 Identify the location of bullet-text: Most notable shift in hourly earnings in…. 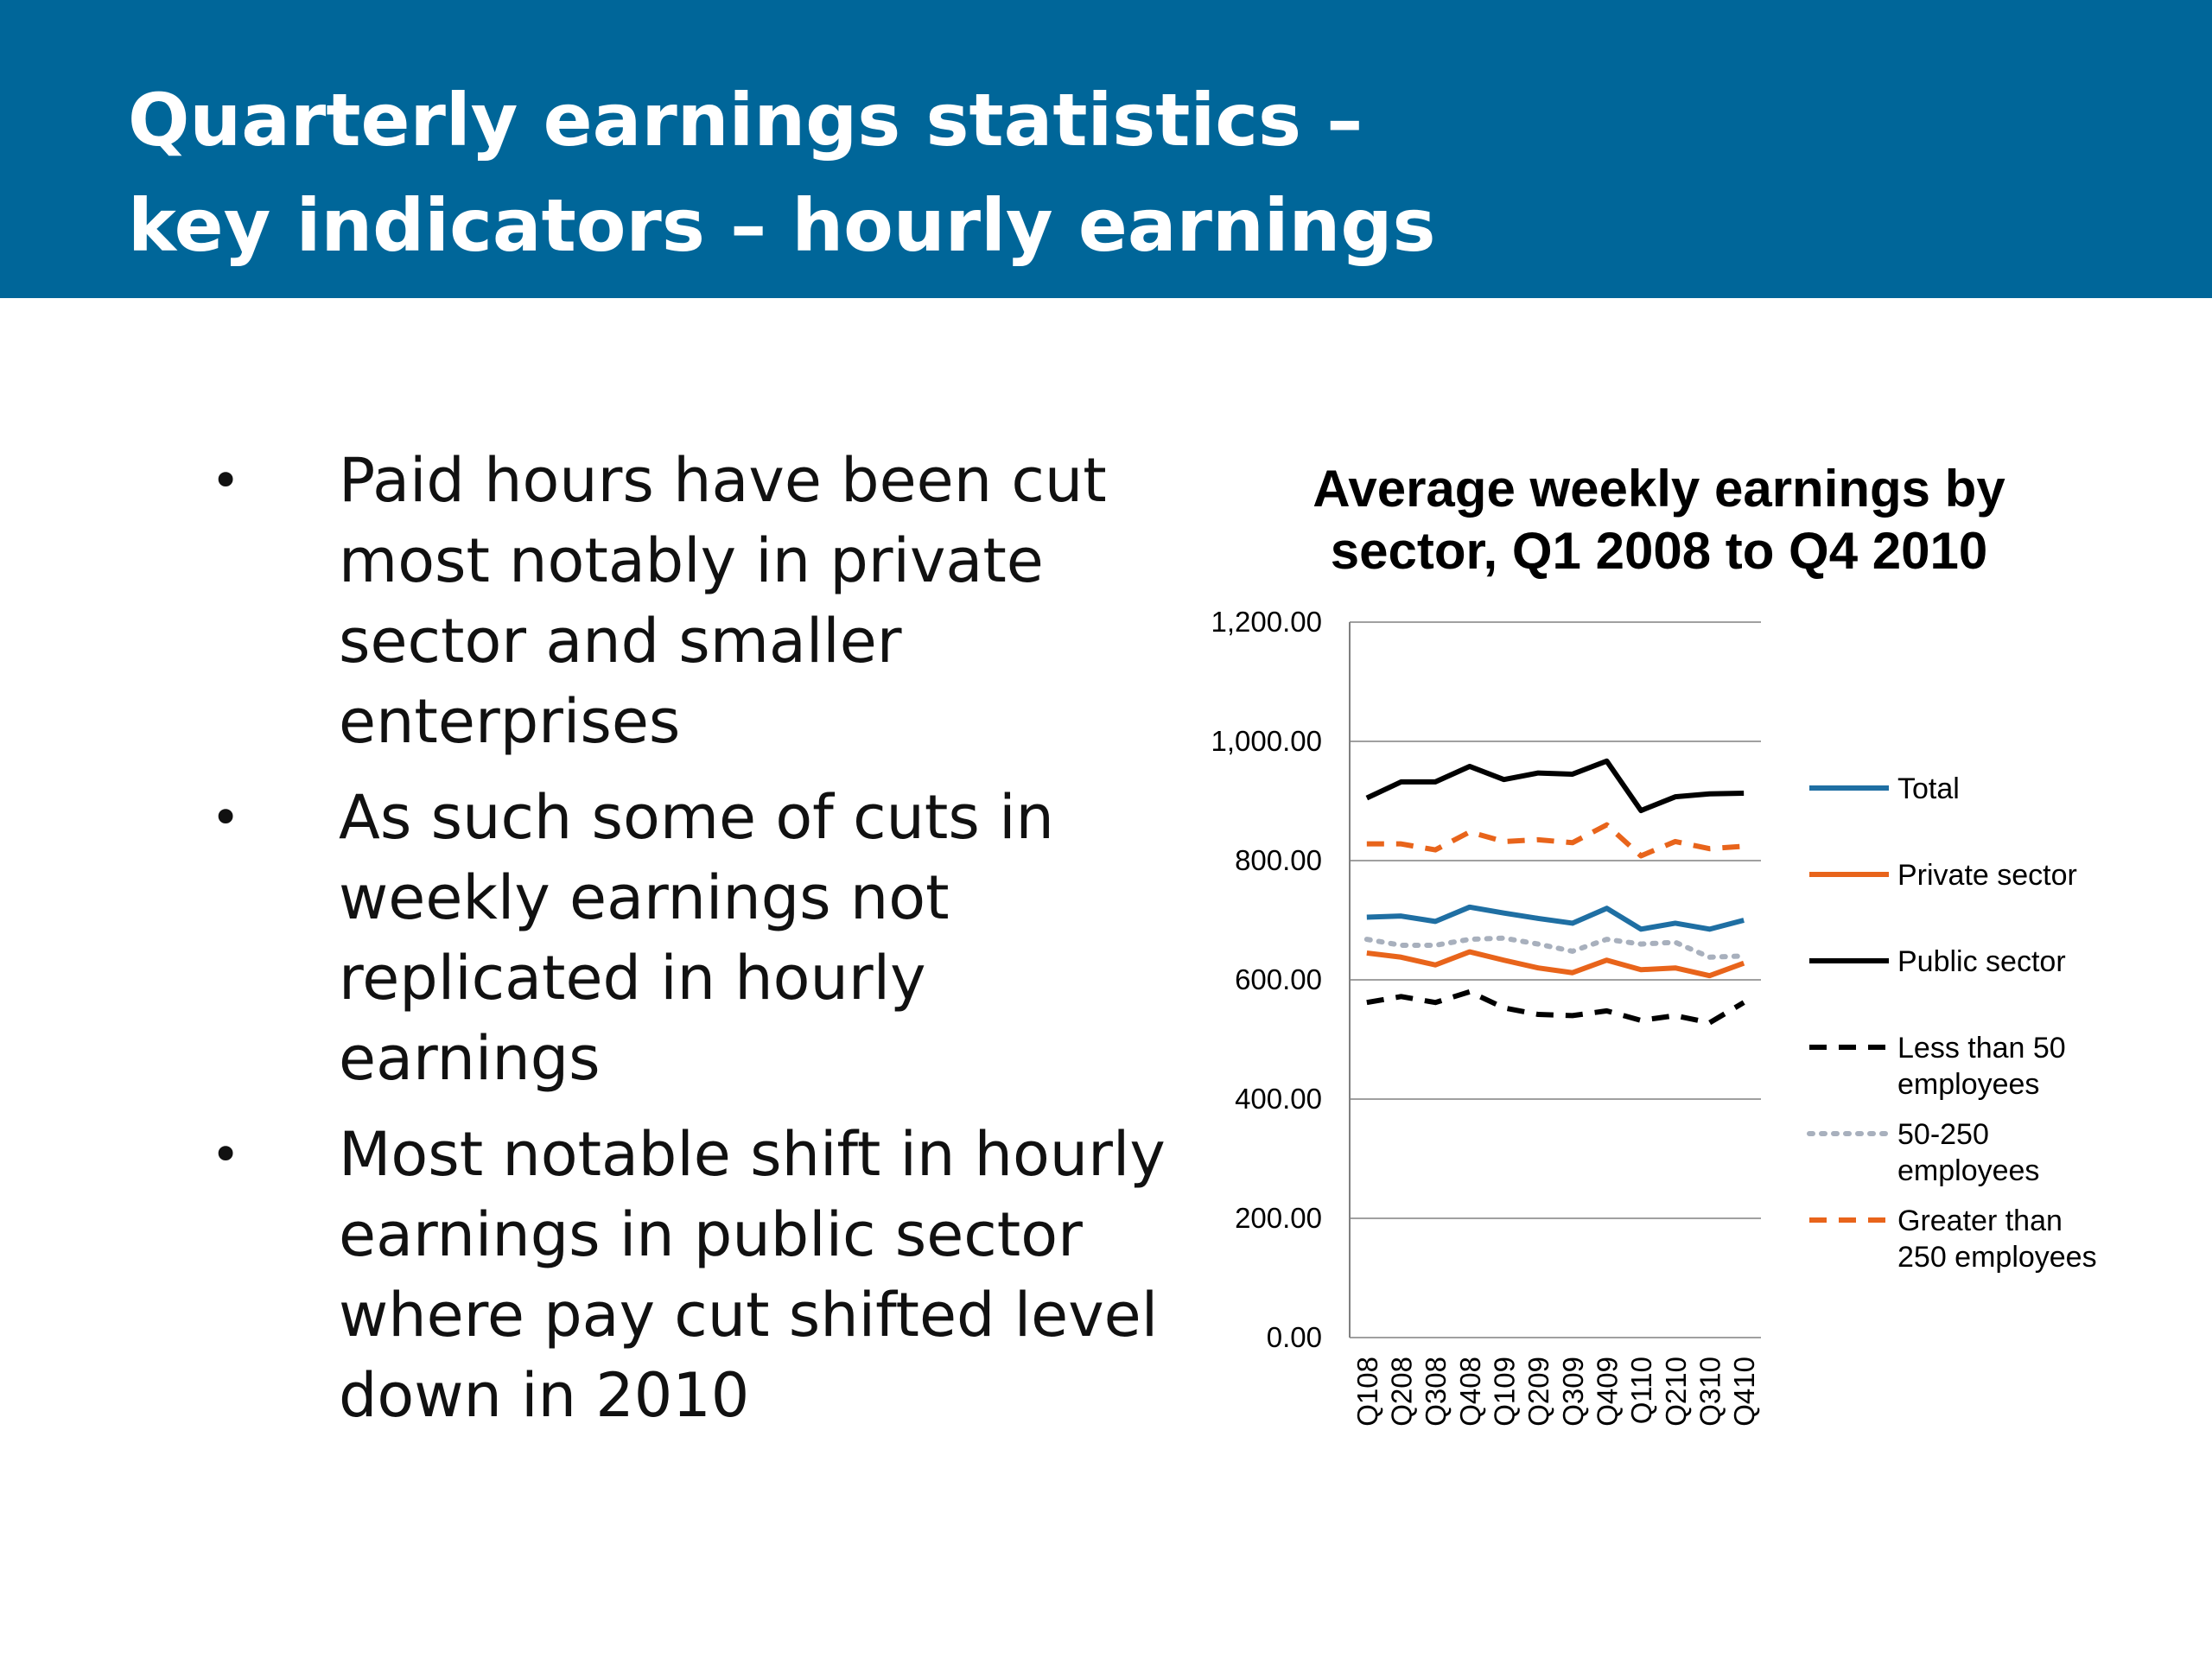
(752, 1275).